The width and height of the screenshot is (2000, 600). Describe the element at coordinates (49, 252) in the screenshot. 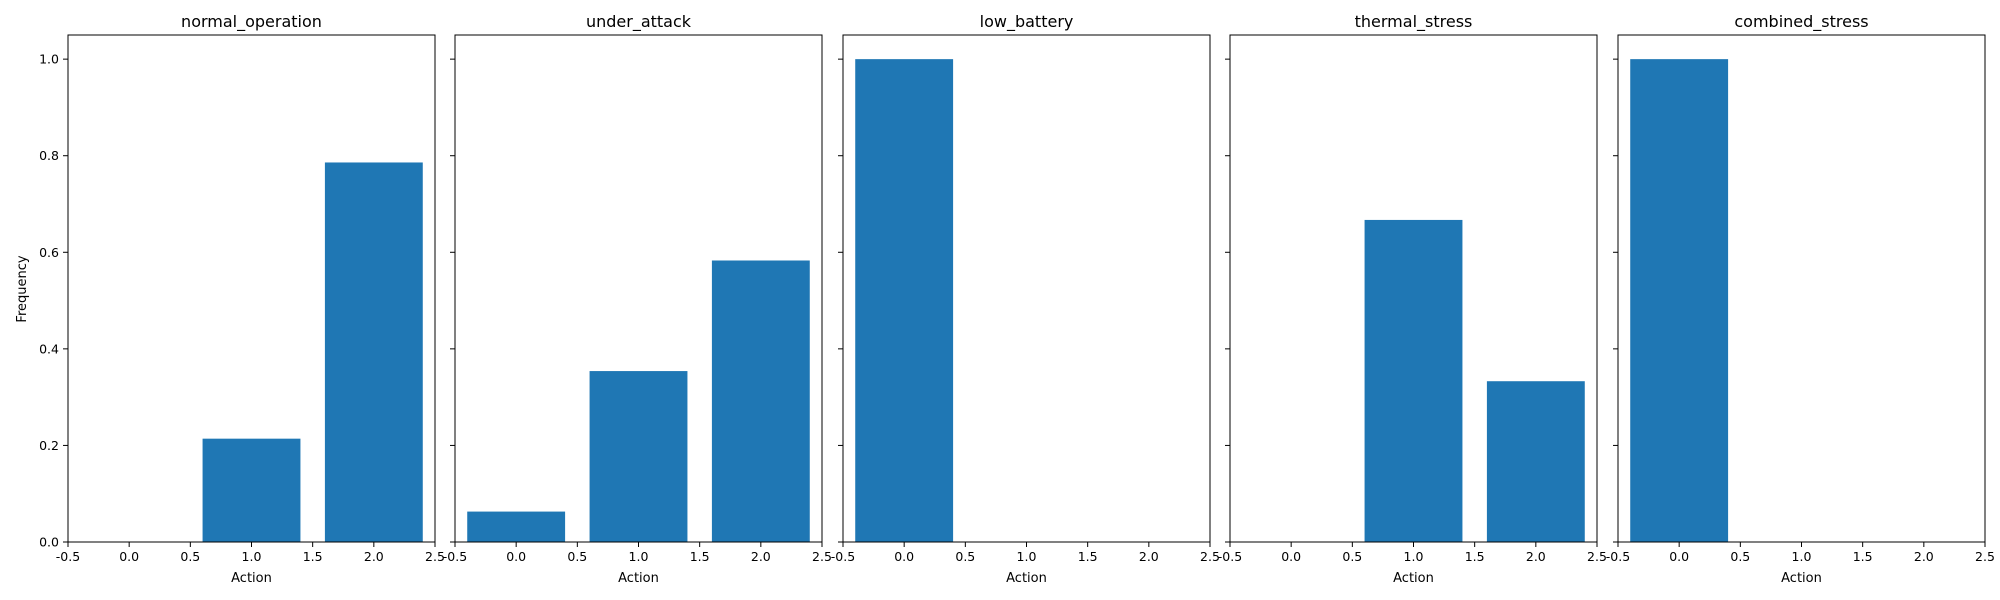

I see `y-tick-label: 0.6` at that location.